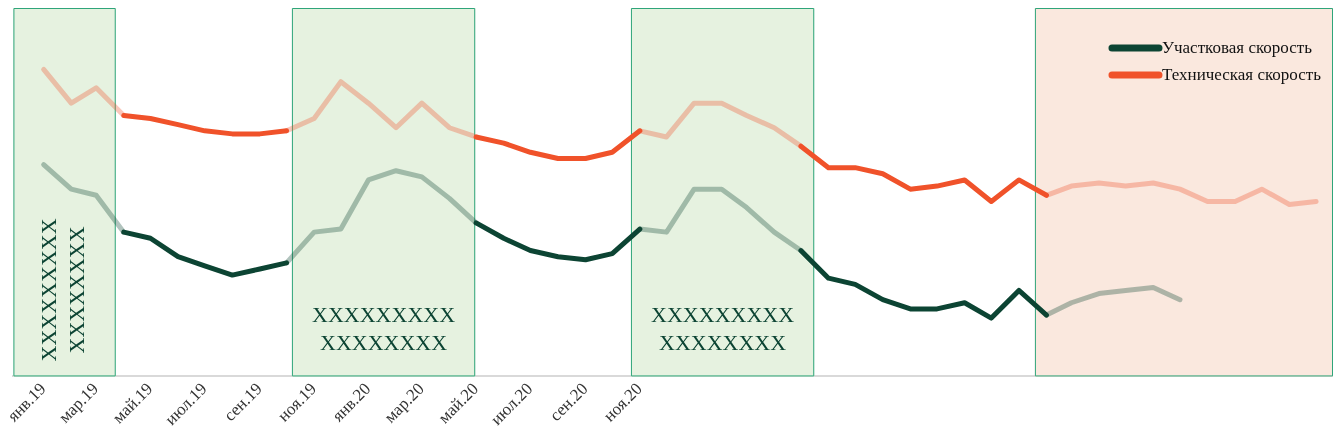 Image resolution: width=1341 pixels, height=436 pixels. I want to click on legend-label: Участковая скорость, so click(1237, 48).